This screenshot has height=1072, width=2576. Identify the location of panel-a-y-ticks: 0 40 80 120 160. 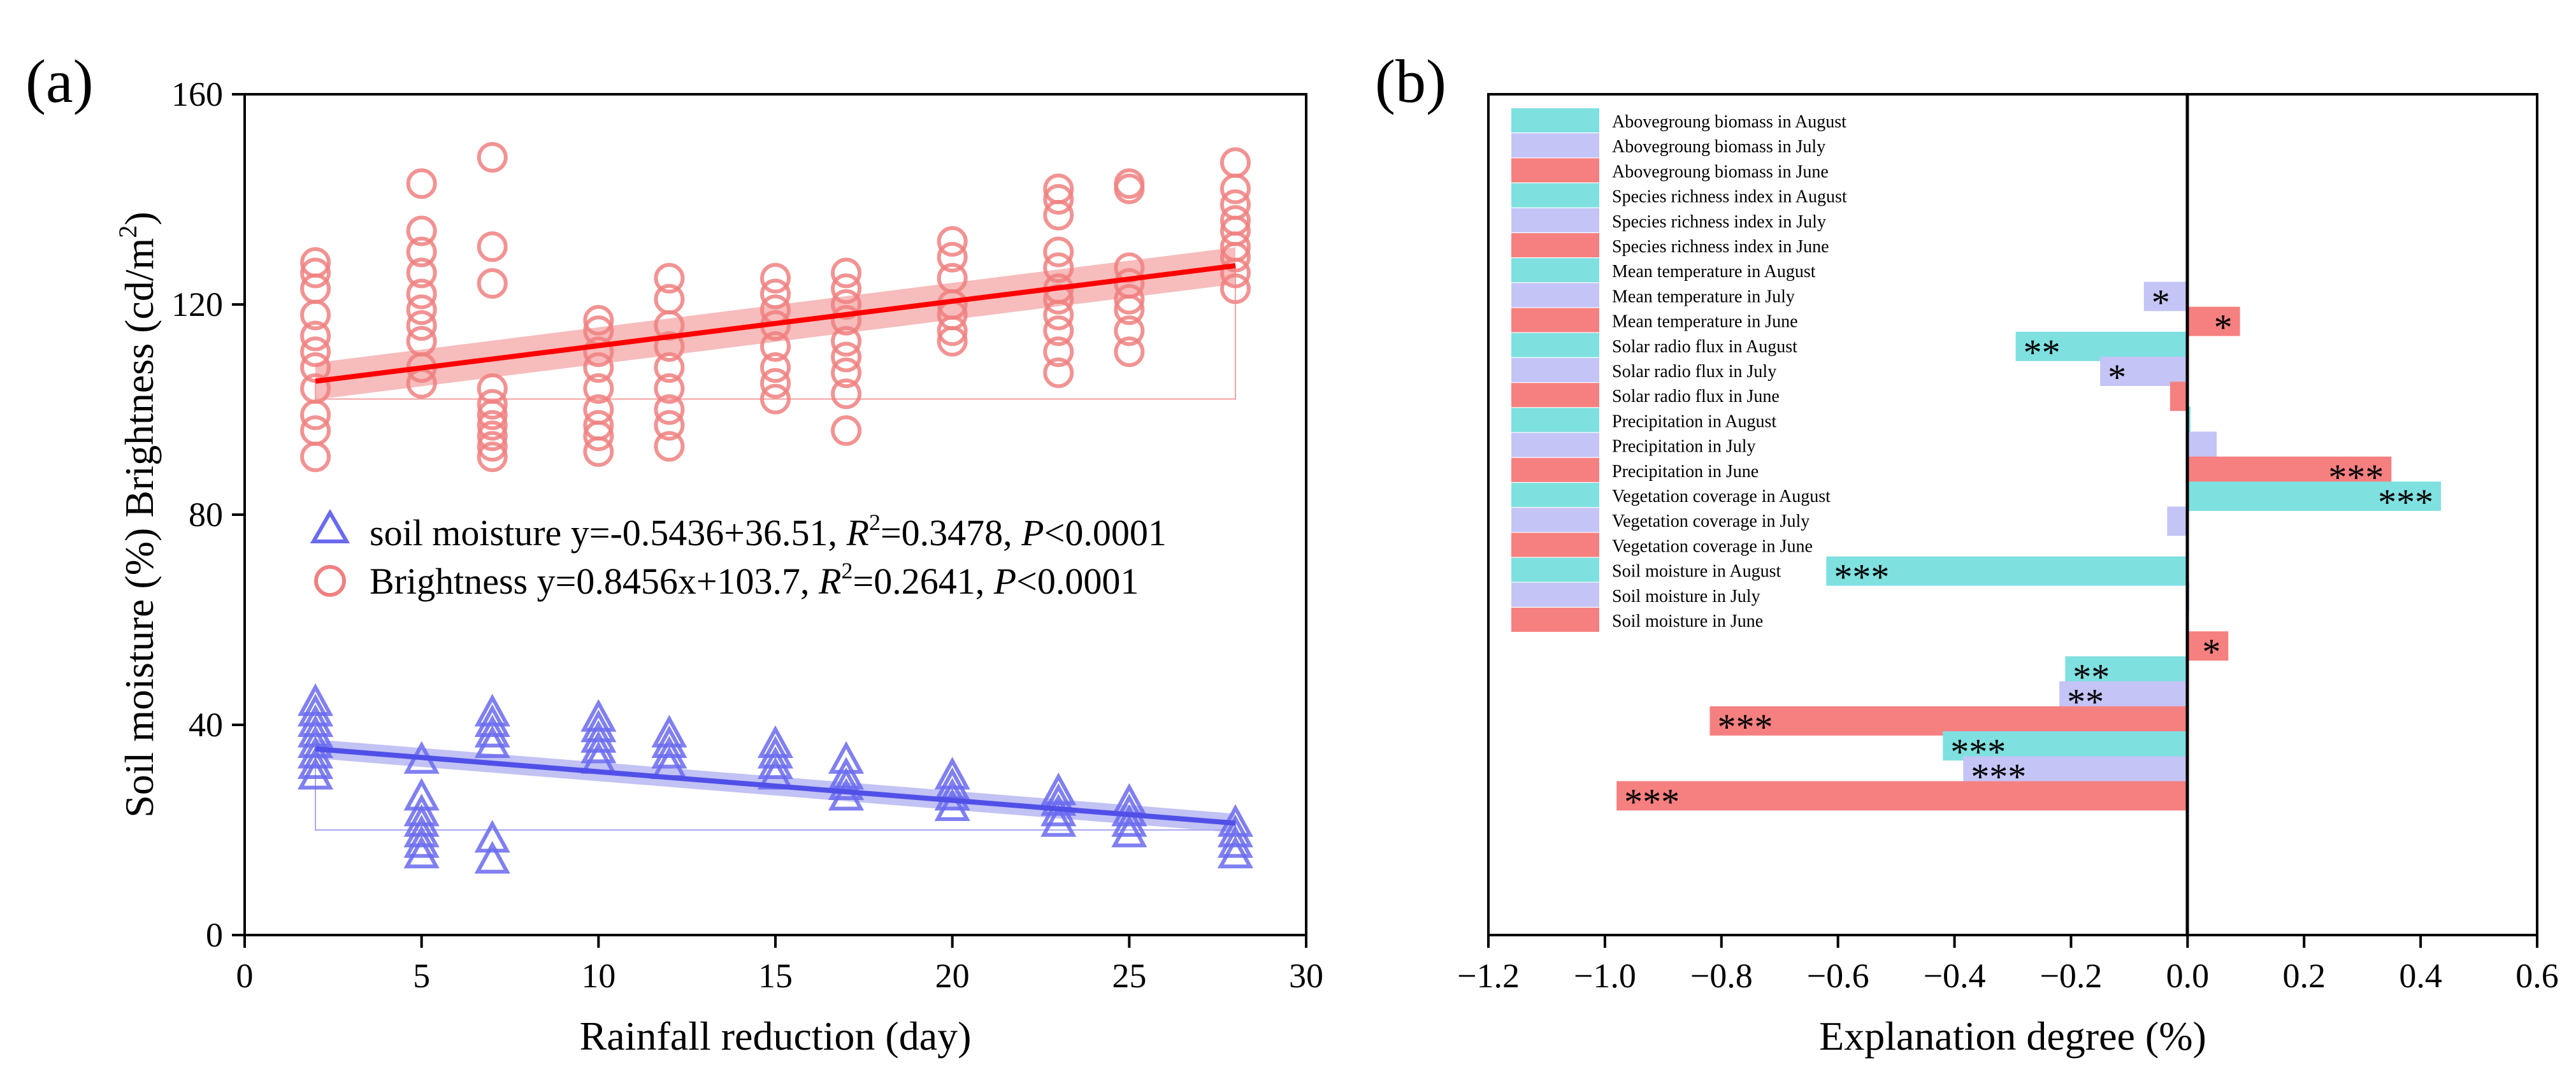
(208, 514).